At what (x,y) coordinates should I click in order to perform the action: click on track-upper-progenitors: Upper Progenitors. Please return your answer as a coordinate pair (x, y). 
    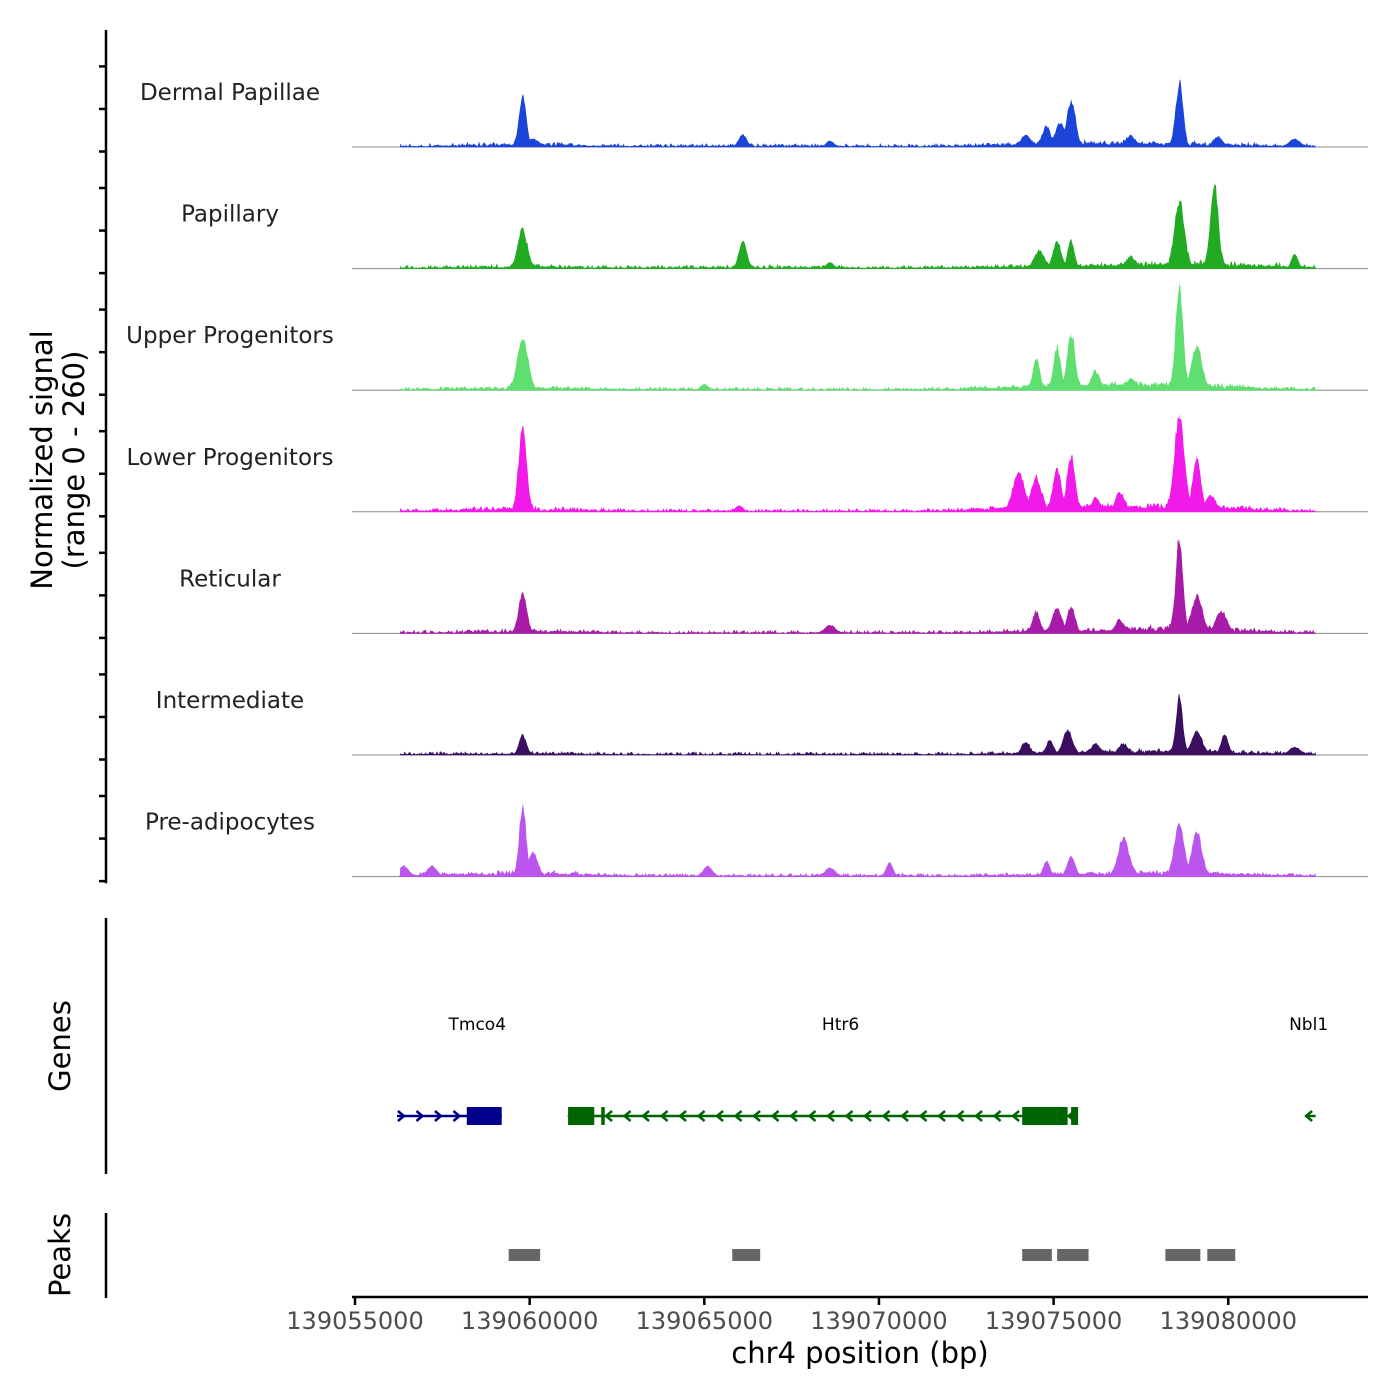
    Looking at the image, I should click on (747, 335).